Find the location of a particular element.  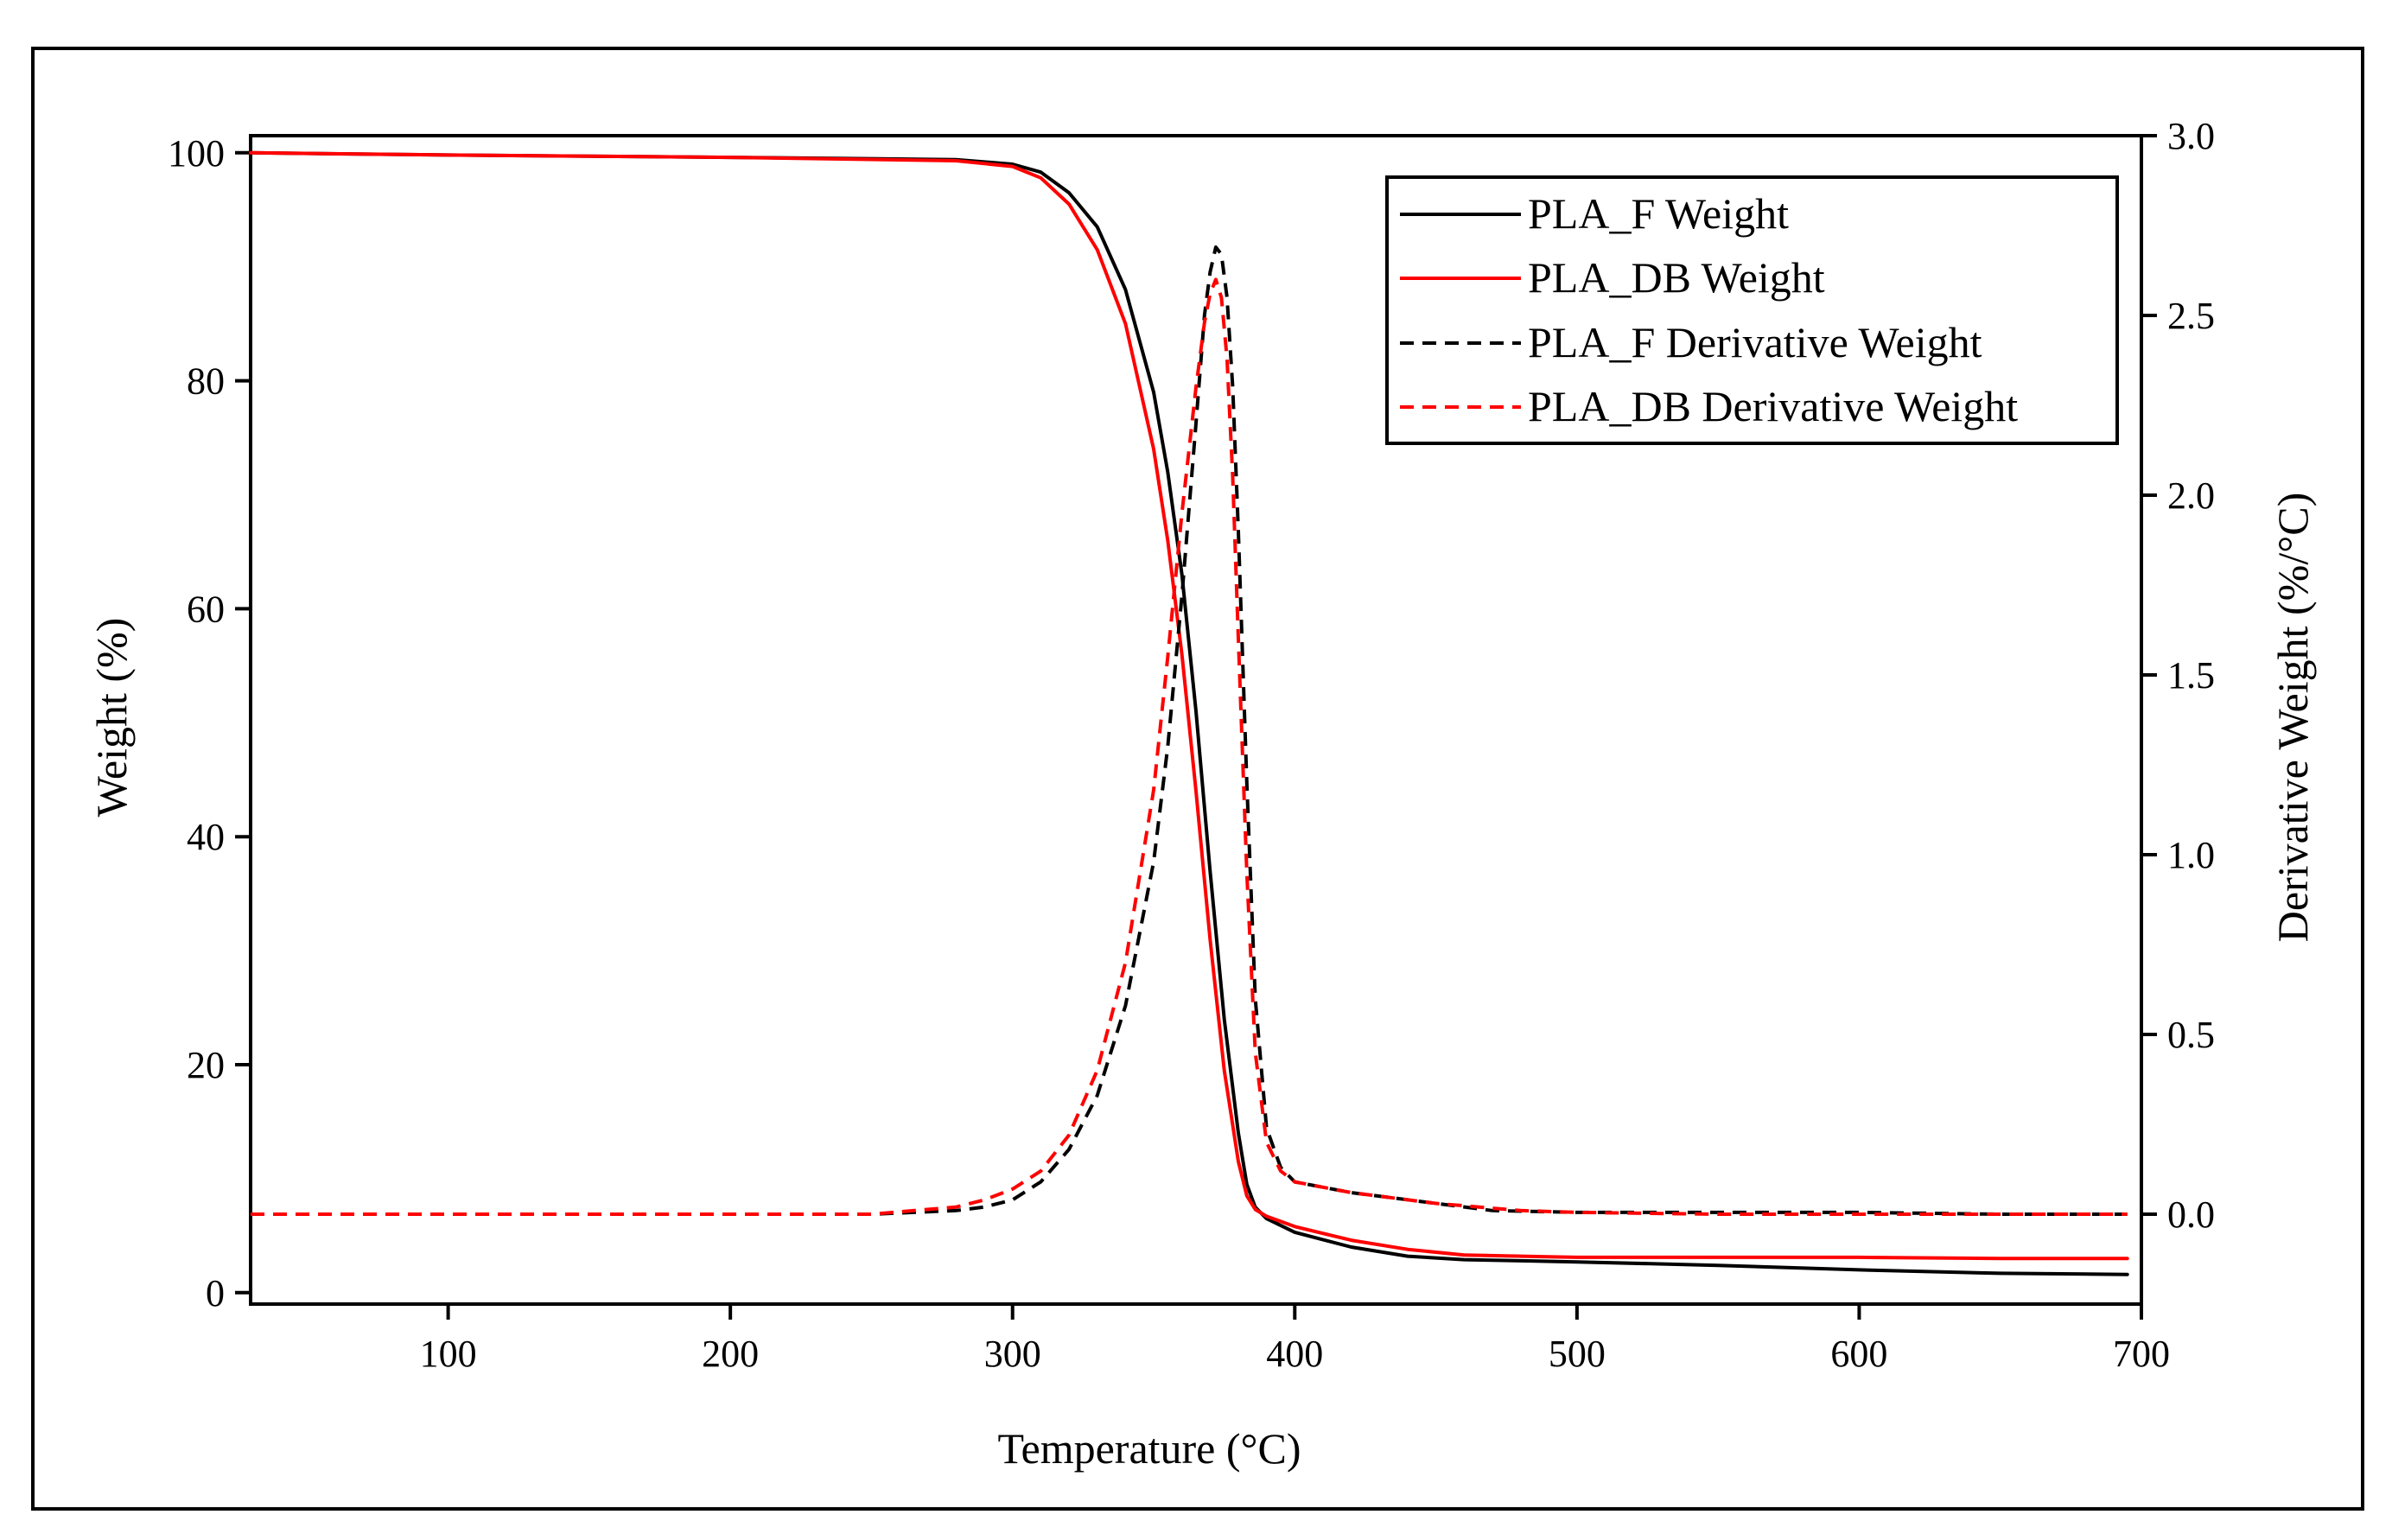

y-tick-label: 0 is located at coordinates (215, 1293).